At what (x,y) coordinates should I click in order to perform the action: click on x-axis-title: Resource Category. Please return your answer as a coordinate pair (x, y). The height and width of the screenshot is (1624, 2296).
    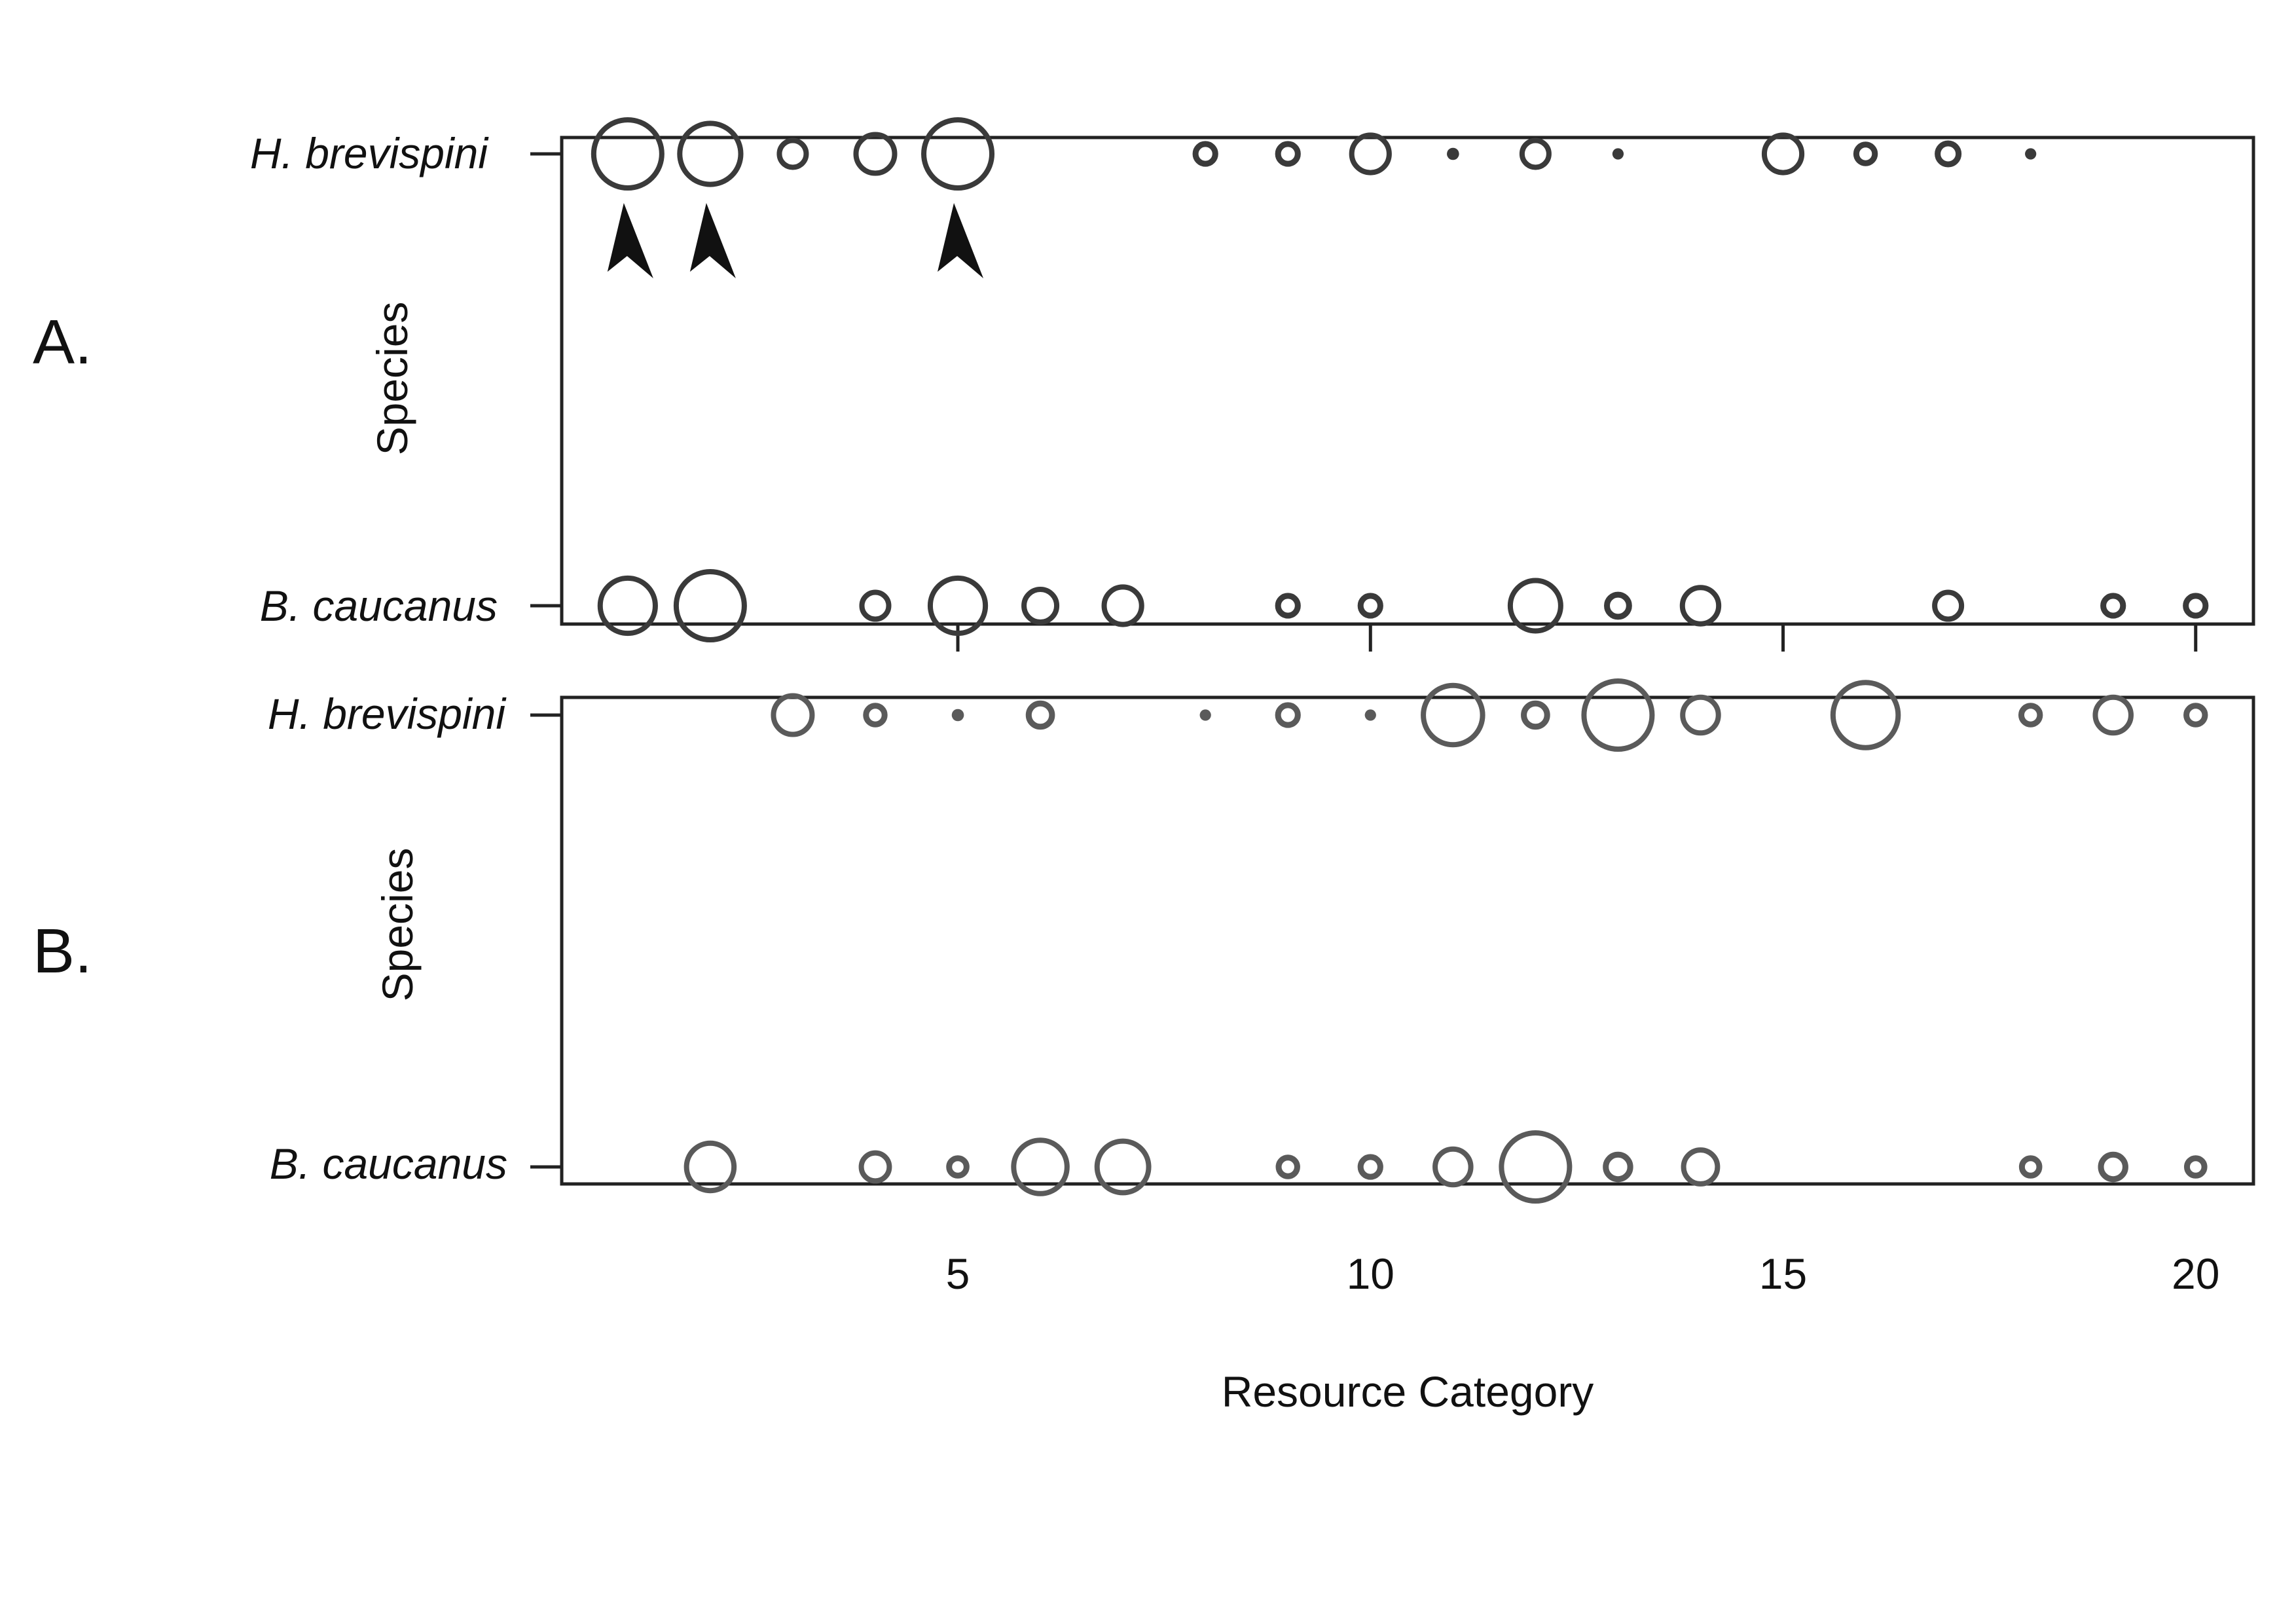
    Looking at the image, I should click on (1408, 1391).